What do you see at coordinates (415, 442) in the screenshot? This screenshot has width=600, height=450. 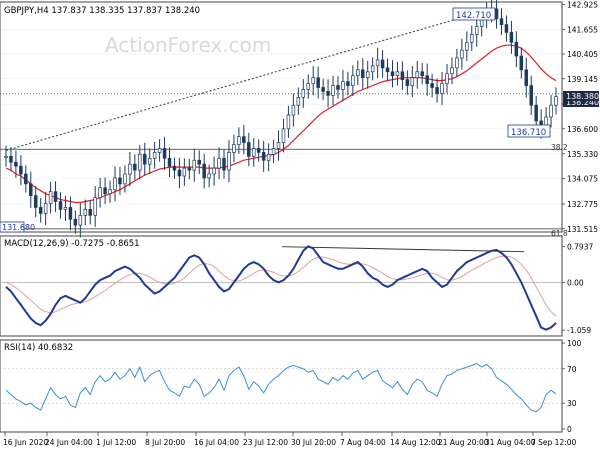 I see `x-tick-label: 14 Aug 12:00` at bounding box center [415, 442].